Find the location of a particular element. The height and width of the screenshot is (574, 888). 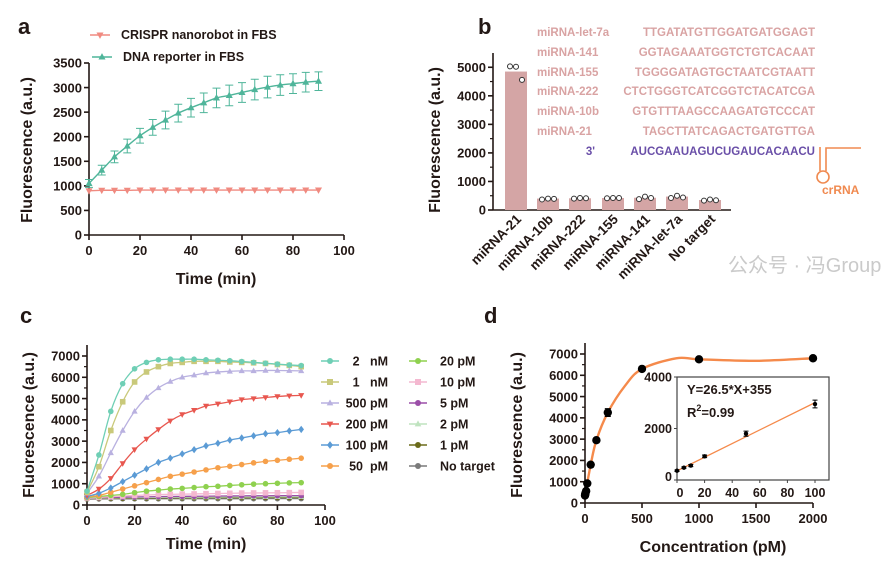

inset-x-tick-label: 0 is located at coordinates (680, 493).